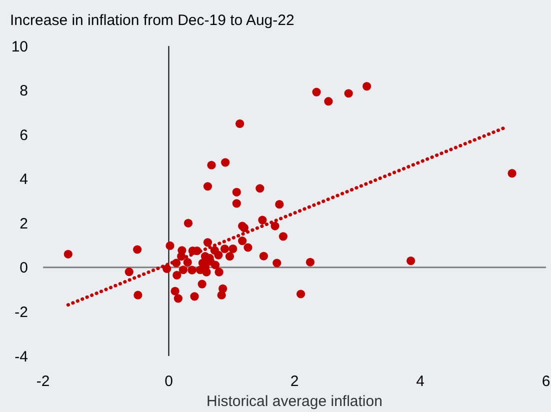  I want to click on x-tick-label: 2, so click(294, 381).